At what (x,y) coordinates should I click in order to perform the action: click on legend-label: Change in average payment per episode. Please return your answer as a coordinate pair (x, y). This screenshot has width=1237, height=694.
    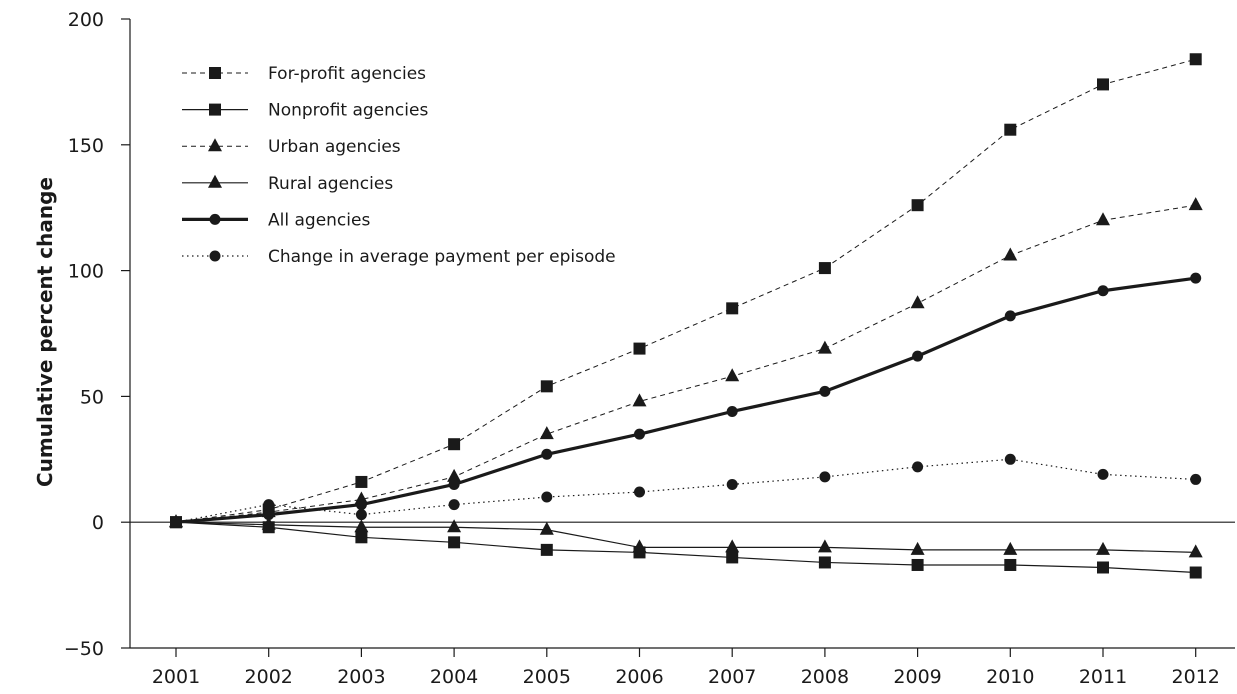
    Looking at the image, I should click on (442, 257).